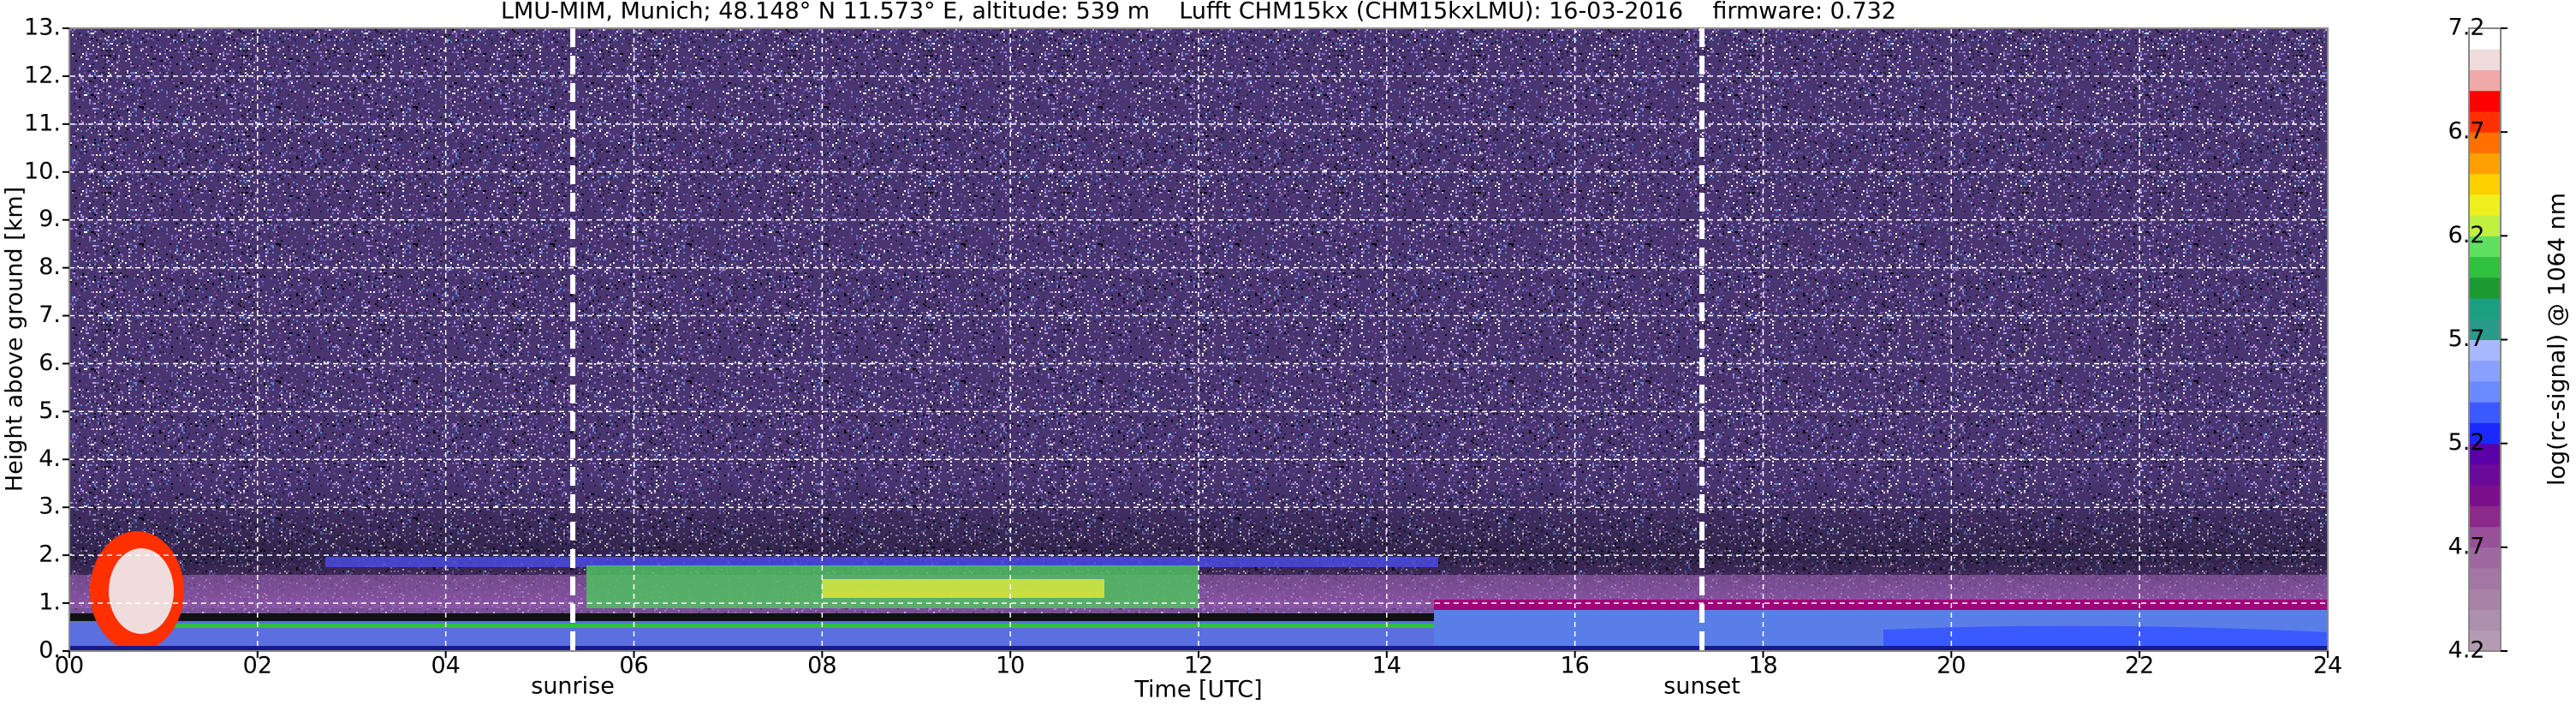 This screenshot has width=2576, height=711. What do you see at coordinates (1763, 666) in the screenshot?
I see `x-tick-label: 18` at bounding box center [1763, 666].